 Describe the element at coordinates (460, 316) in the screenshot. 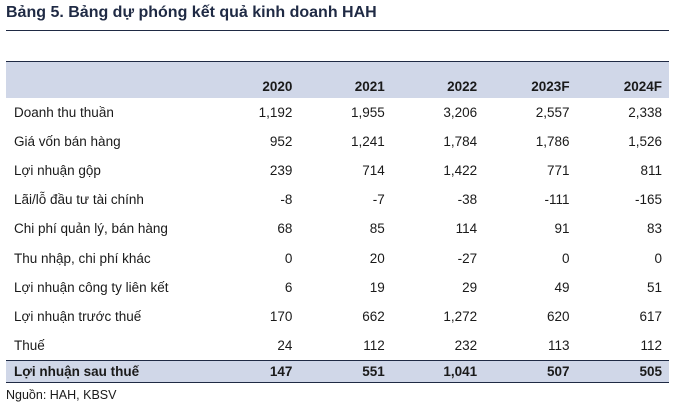

I see `cell-value: 1,272` at that location.